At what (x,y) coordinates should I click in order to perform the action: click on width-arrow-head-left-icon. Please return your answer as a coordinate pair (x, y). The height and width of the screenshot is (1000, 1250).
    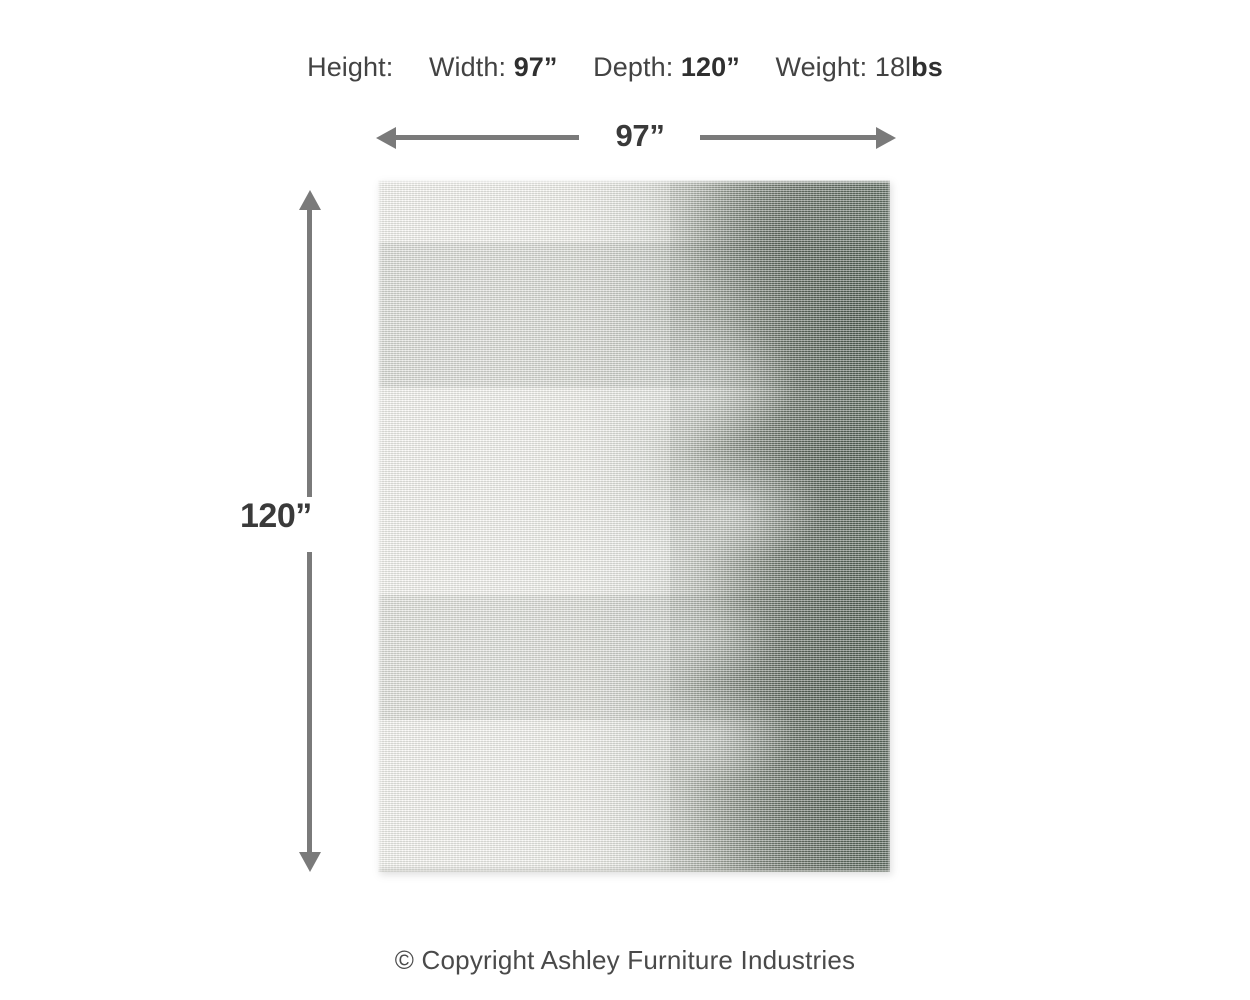
    Looking at the image, I should click on (386, 138).